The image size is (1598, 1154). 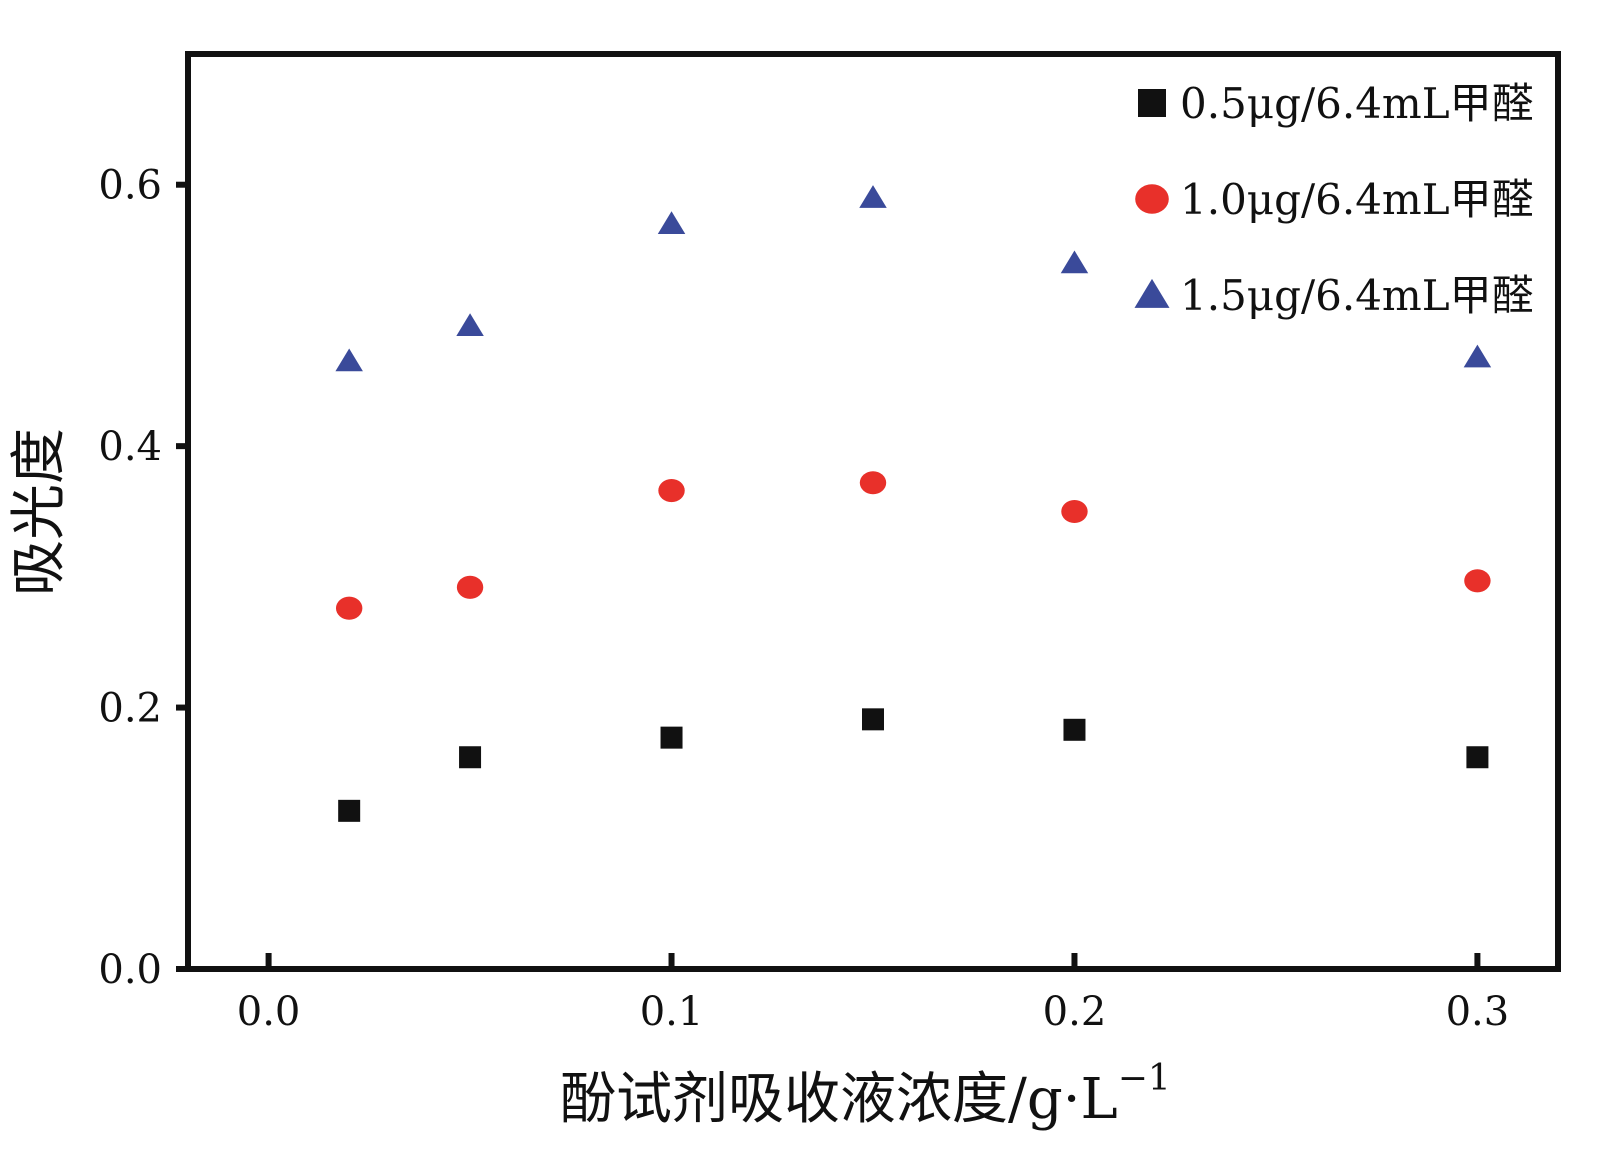 I want to click on legend: 0.5μg/6.4mL甲醛 1.0μg/6.4mL甲醛 1.5μg/6.4mL甲醛, so click(x=1334, y=199).